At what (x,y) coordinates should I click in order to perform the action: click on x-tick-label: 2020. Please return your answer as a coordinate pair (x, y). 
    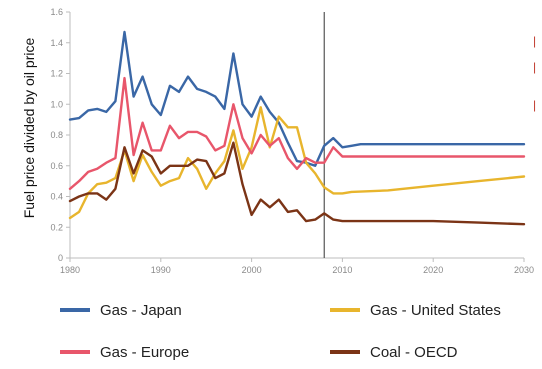
    Looking at the image, I should click on (433, 270).